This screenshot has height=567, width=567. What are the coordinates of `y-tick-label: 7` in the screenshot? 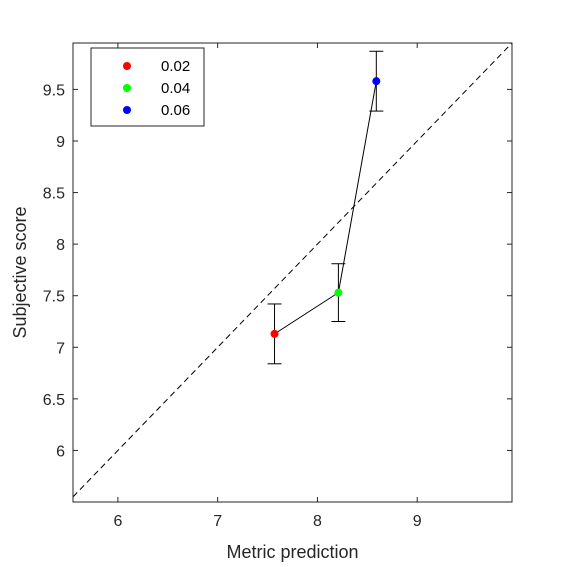 It's located at (60, 348).